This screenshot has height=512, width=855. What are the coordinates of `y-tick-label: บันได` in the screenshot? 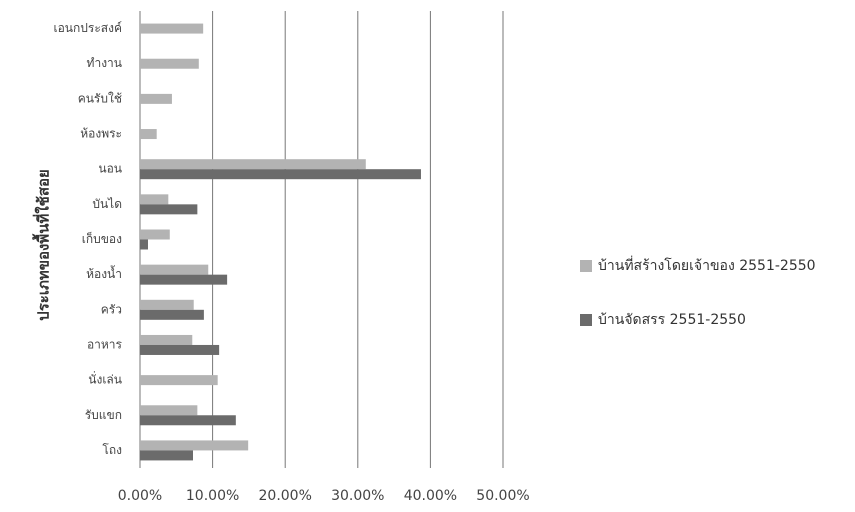 It's located at (107, 204).